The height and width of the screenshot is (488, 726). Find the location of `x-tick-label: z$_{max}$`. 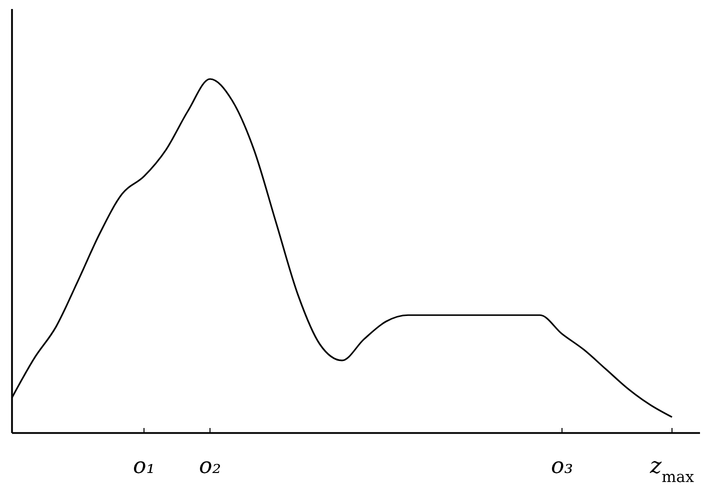

x-tick-label: z$_{max}$ is located at coordinates (671, 470).